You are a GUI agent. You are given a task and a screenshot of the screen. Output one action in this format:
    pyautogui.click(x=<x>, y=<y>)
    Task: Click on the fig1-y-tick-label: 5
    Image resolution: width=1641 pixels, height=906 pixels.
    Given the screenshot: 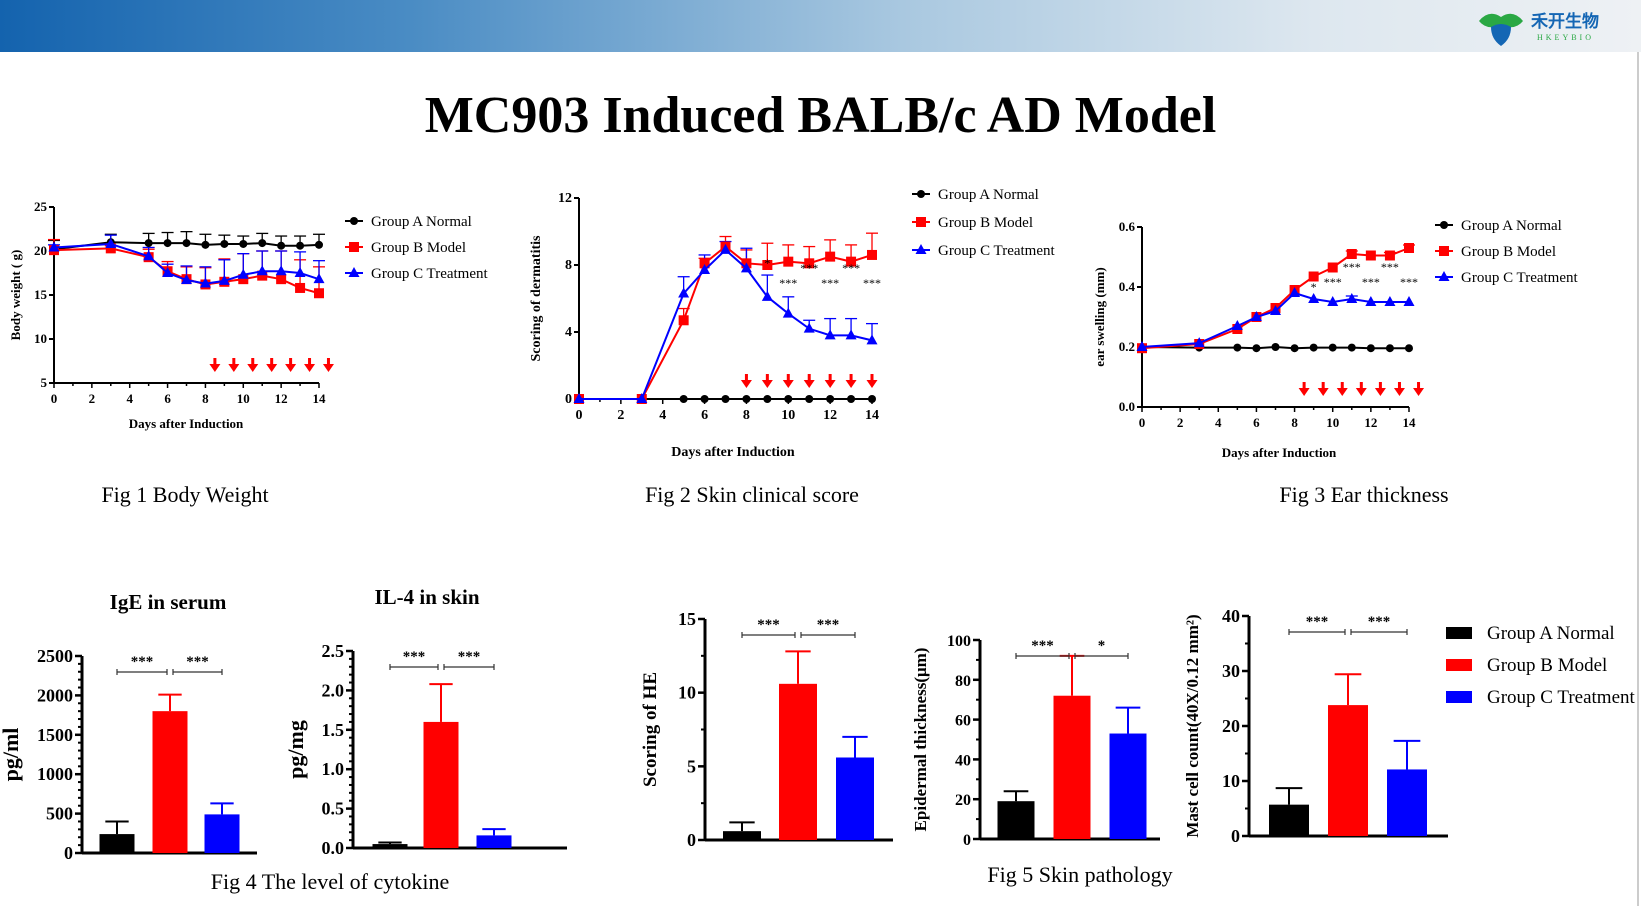 What is the action you would take?
    pyautogui.click(x=44, y=382)
    